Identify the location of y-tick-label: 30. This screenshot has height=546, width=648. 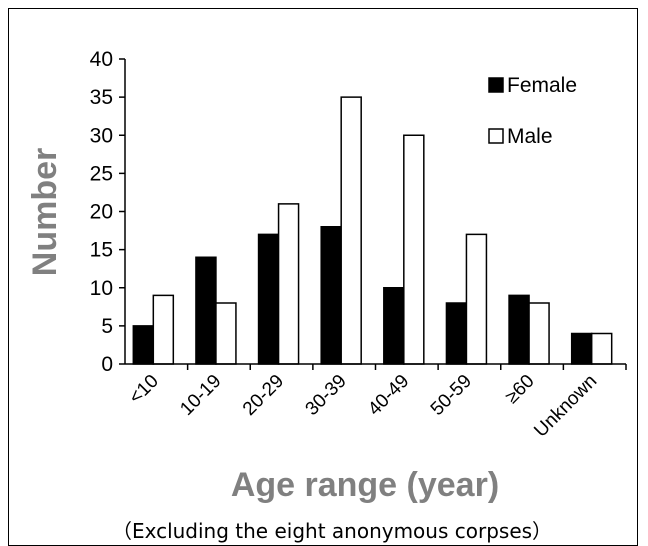
(101, 135).